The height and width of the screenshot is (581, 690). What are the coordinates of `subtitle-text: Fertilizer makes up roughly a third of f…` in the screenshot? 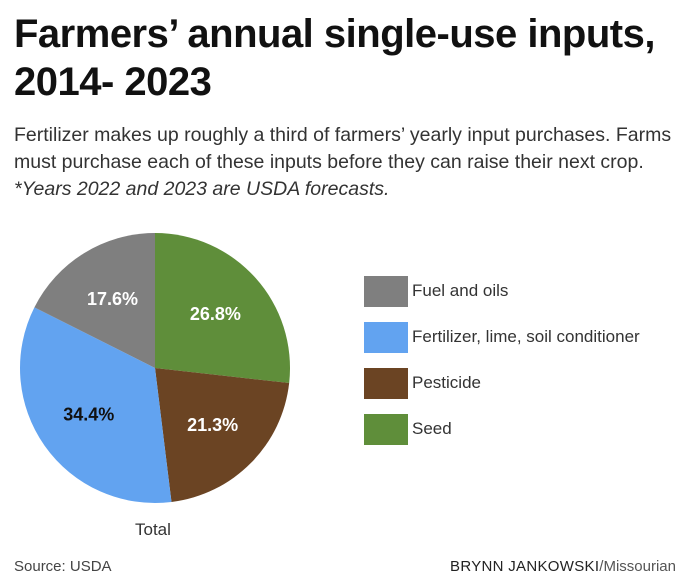 It's located at (343, 148).